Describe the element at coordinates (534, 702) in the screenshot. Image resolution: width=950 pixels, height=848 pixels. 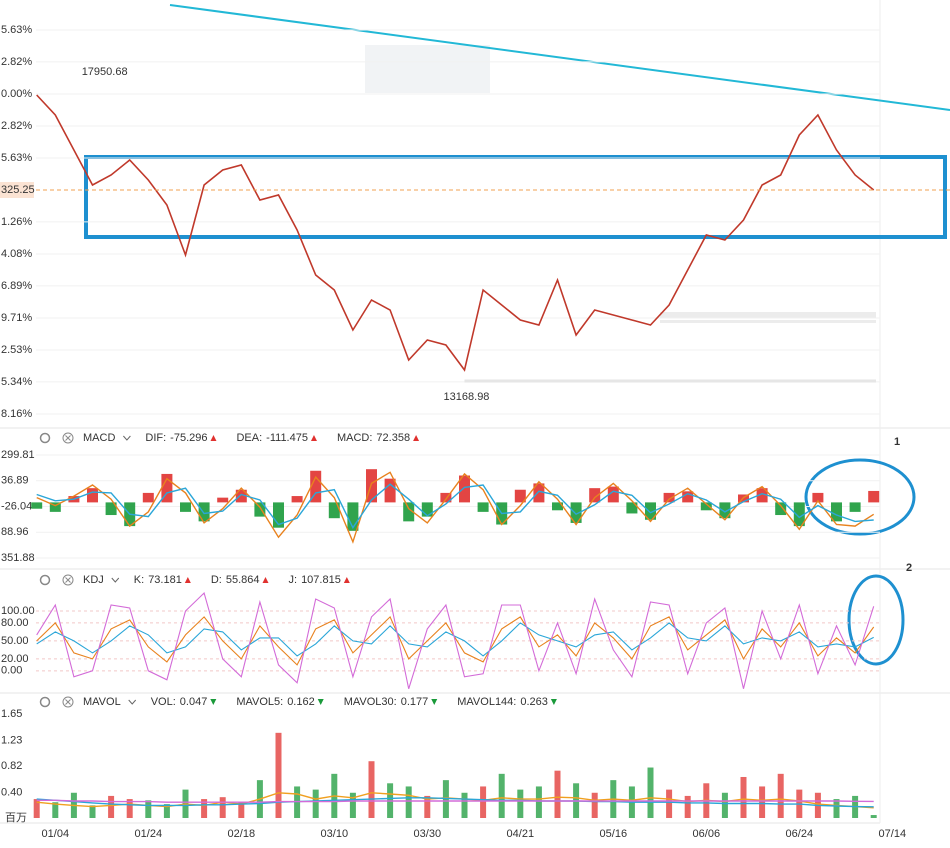
I see `legend-value: 0.263` at that location.